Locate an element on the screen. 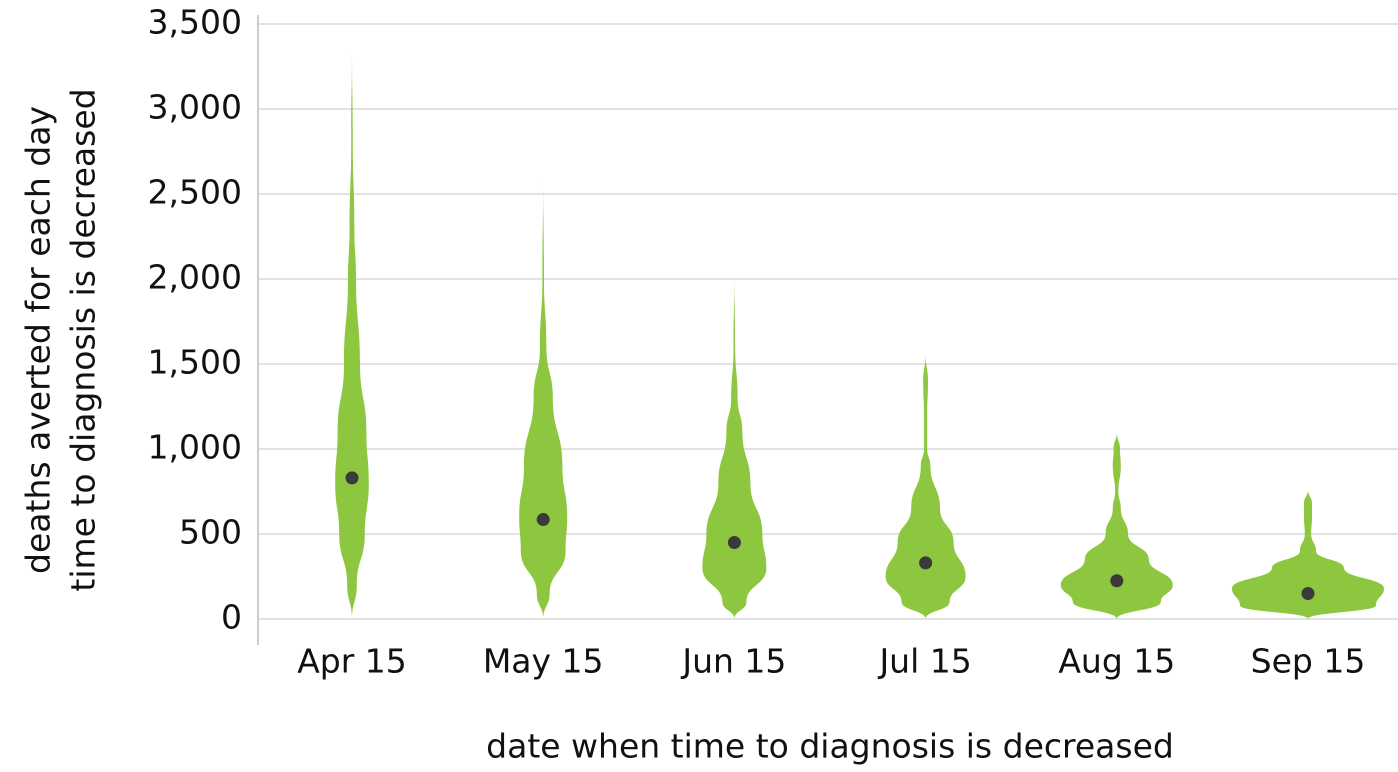  y-tick-label: 1,000 is located at coordinates (195, 447).